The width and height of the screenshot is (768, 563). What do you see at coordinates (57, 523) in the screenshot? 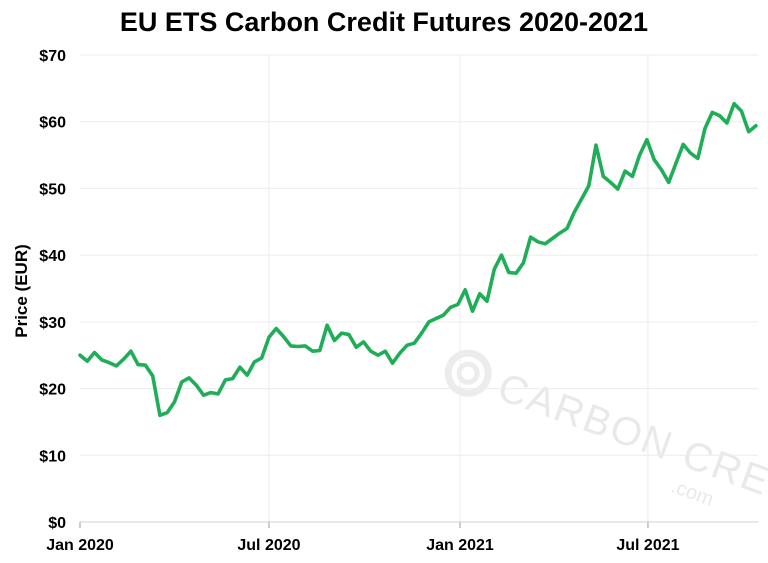
I see `y-tick-label: $0` at bounding box center [57, 523].